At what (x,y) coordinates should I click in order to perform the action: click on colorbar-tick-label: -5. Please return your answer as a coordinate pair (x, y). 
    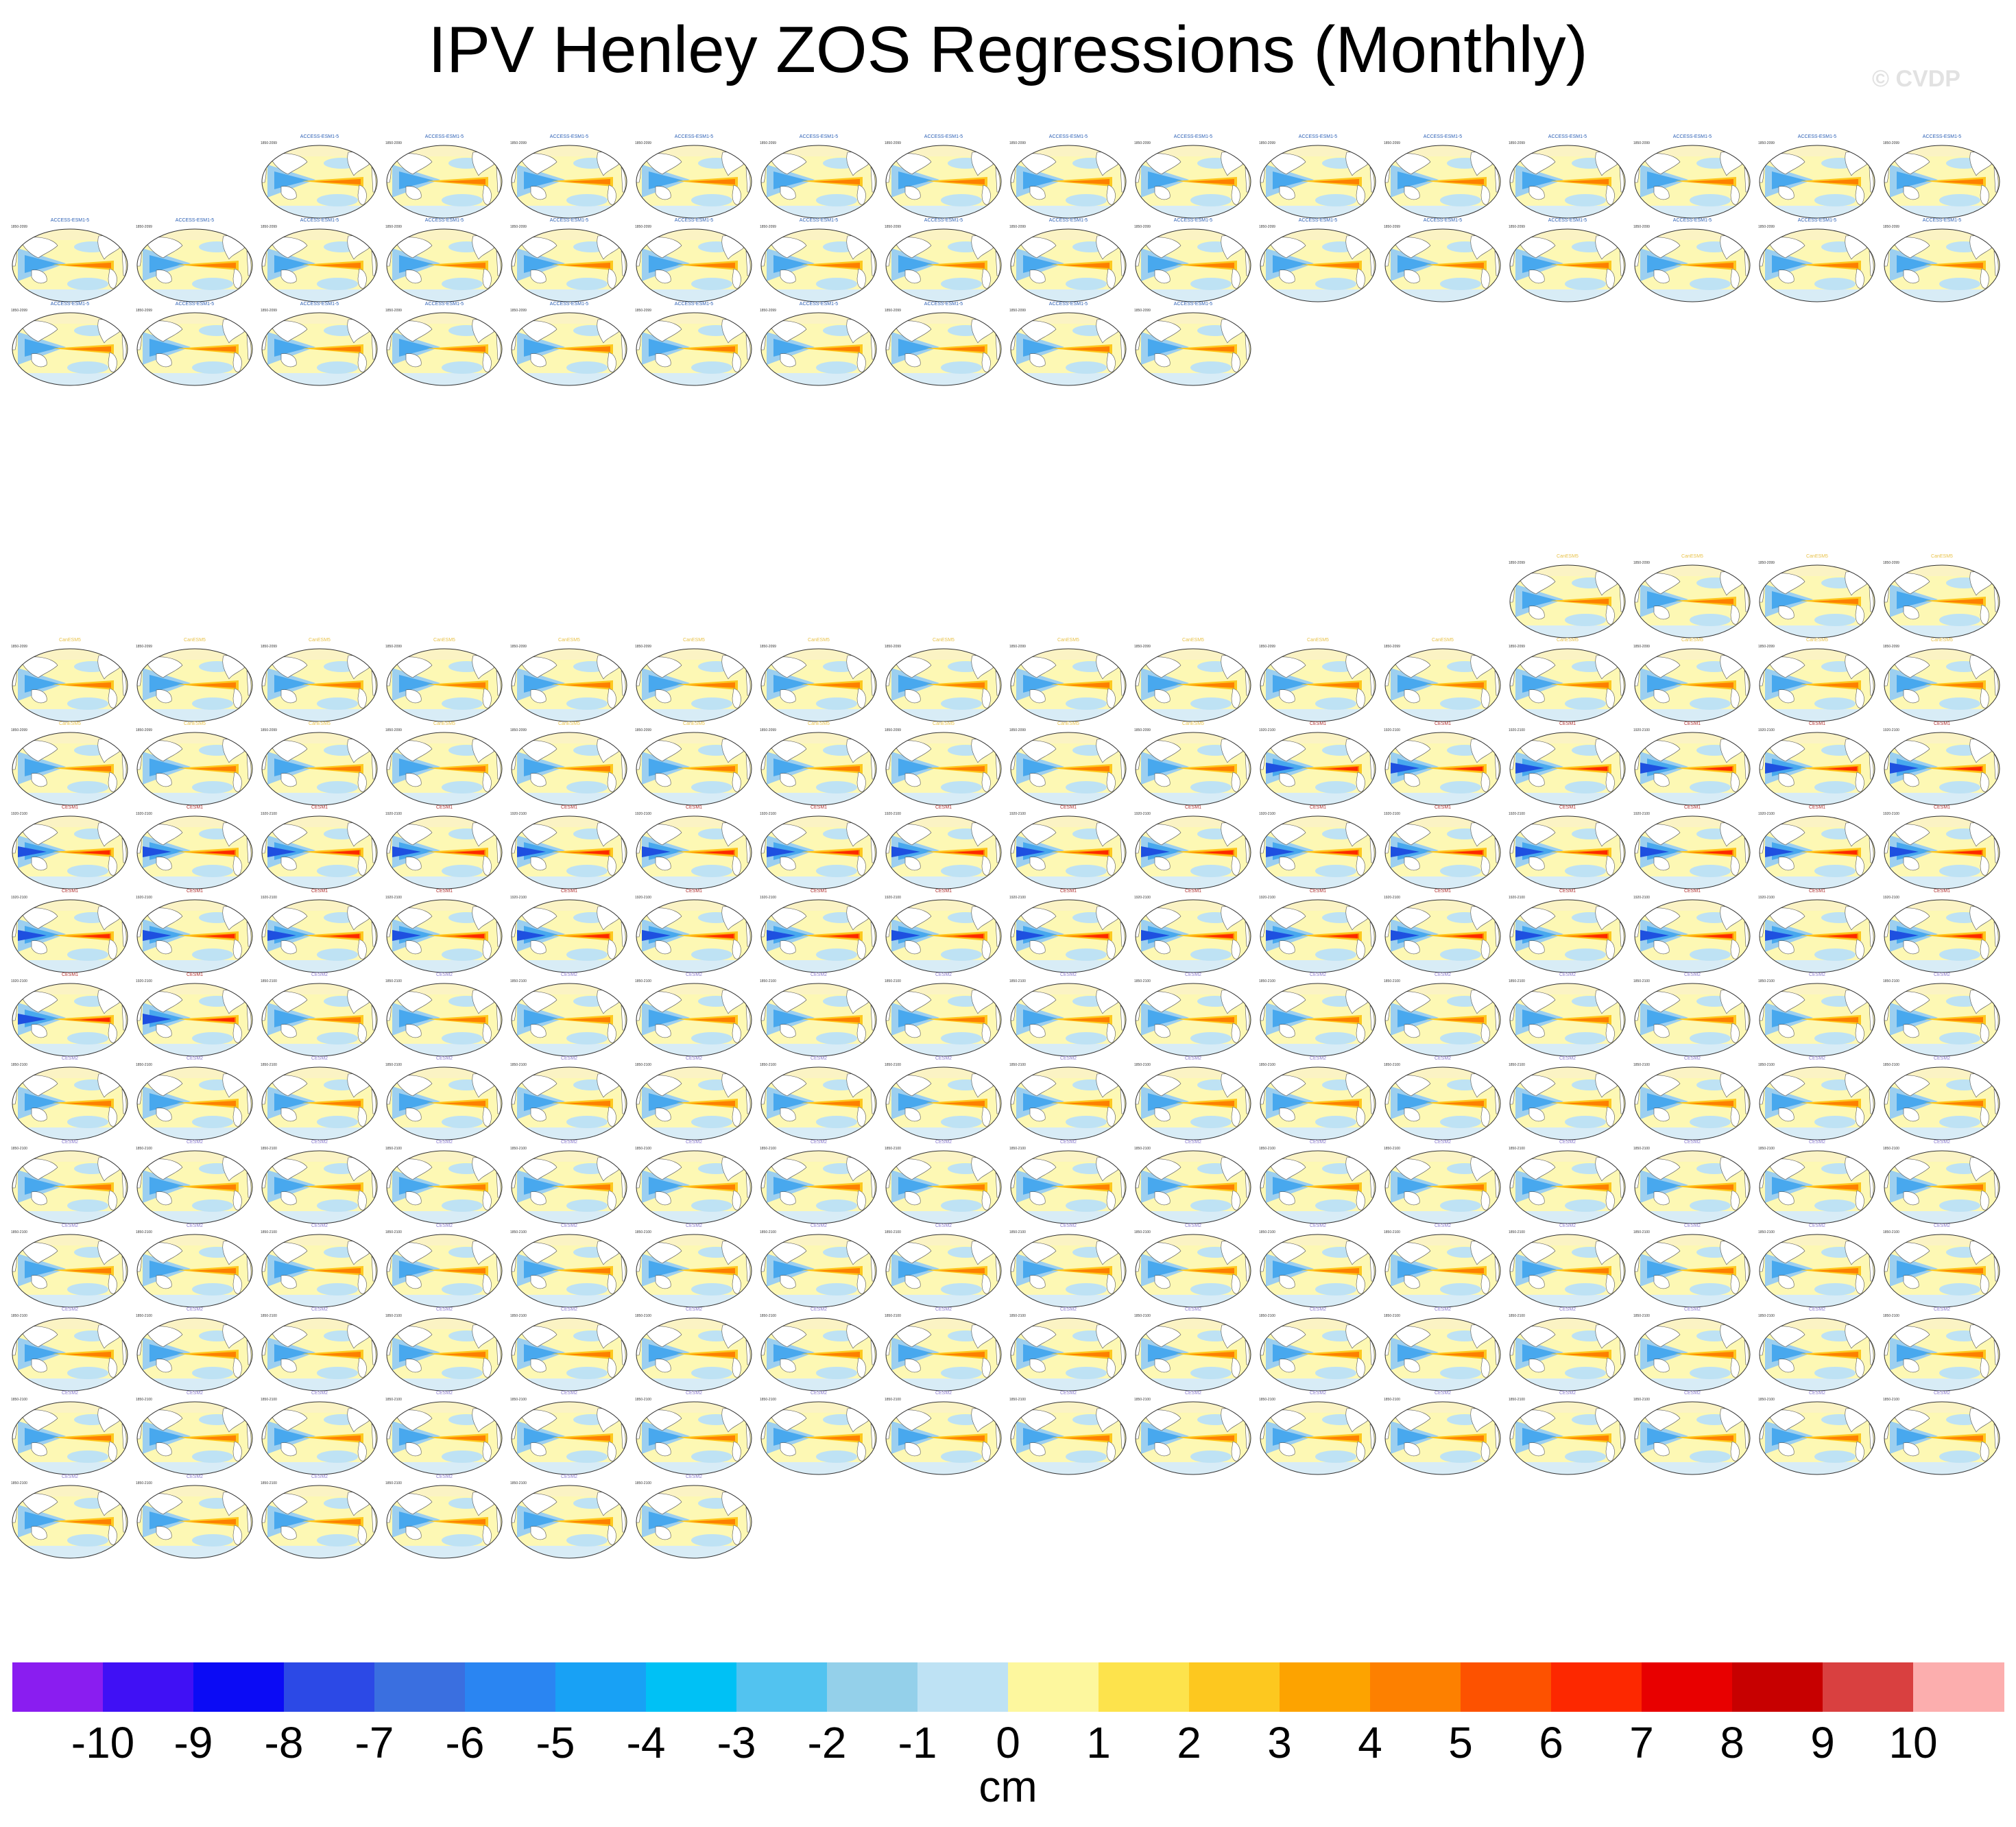
    Looking at the image, I should click on (555, 1742).